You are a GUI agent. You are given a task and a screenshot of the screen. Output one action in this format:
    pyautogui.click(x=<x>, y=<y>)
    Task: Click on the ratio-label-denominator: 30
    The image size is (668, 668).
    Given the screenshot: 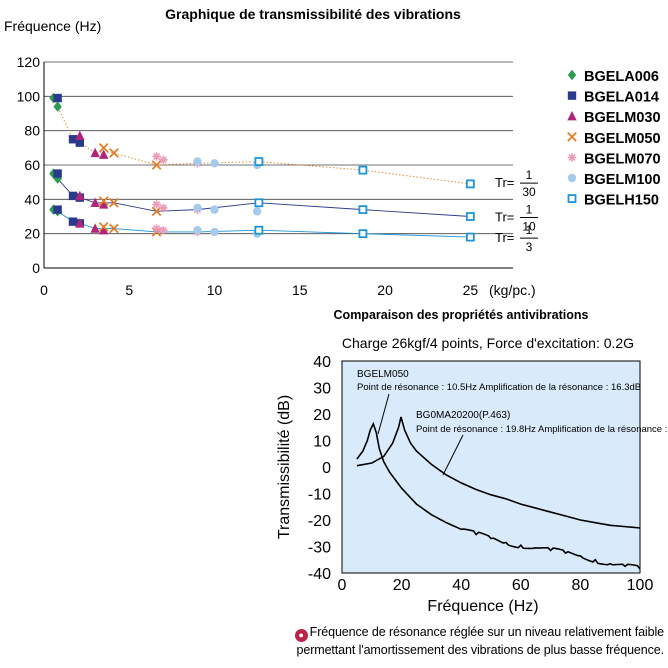 What is the action you would take?
    pyautogui.click(x=529, y=192)
    